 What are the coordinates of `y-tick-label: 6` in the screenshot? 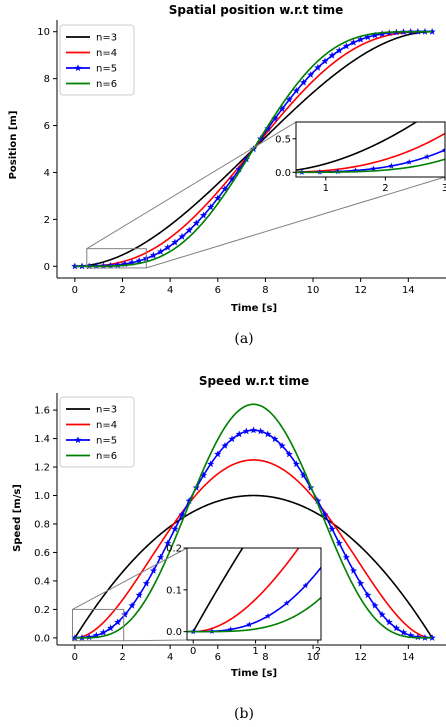 It's located at (47, 126).